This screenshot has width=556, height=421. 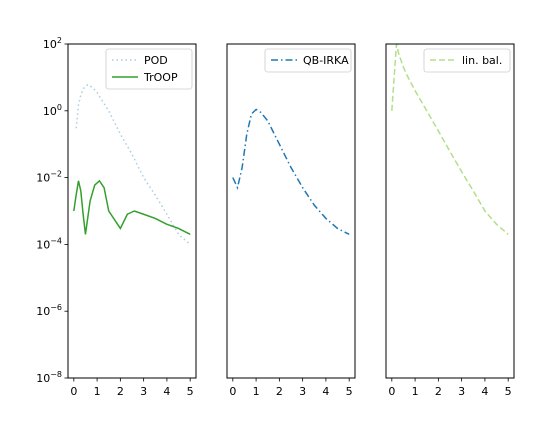 I want to click on series-line-qb-irka, so click(x=291, y=172).